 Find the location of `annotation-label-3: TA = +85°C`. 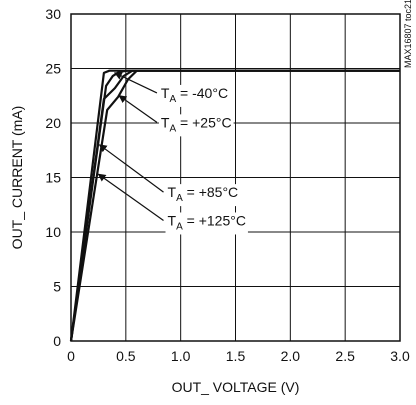

annotation-label-3: TA = +85°C is located at coordinates (203, 194).